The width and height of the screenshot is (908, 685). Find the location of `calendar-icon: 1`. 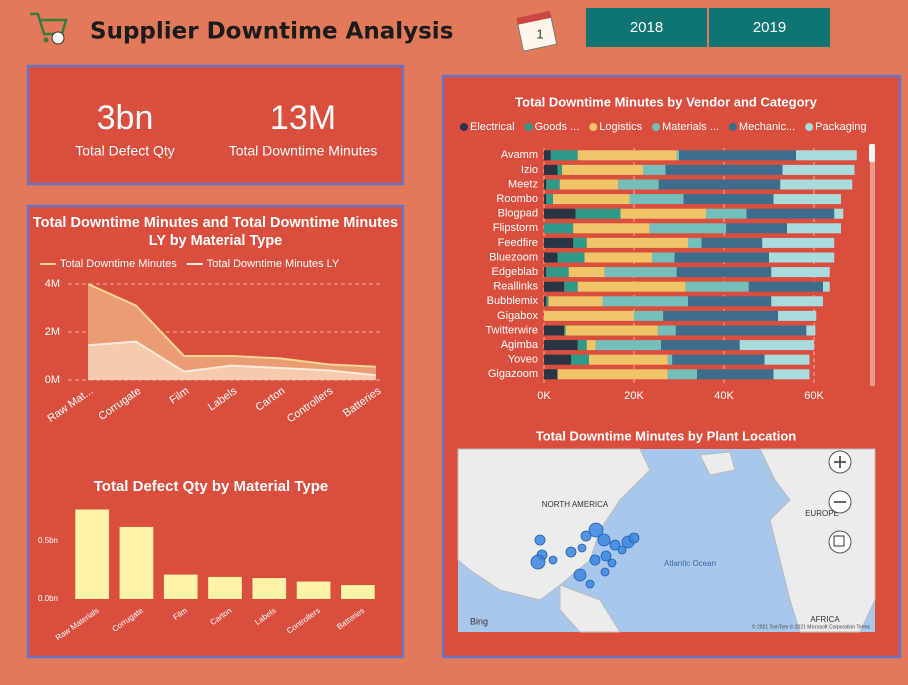

calendar-icon: 1 is located at coordinates (537, 31).